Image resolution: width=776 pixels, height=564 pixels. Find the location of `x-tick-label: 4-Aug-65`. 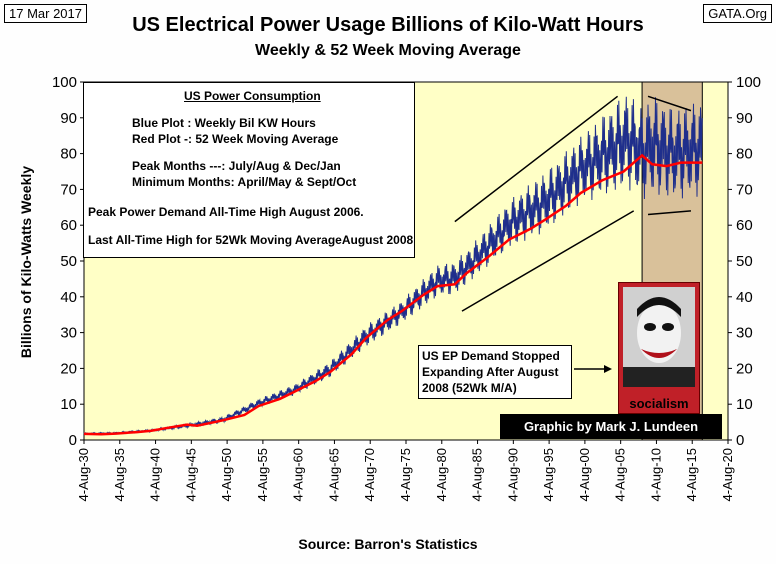

x-tick-label: 4-Aug-65 is located at coordinates (333, 474).